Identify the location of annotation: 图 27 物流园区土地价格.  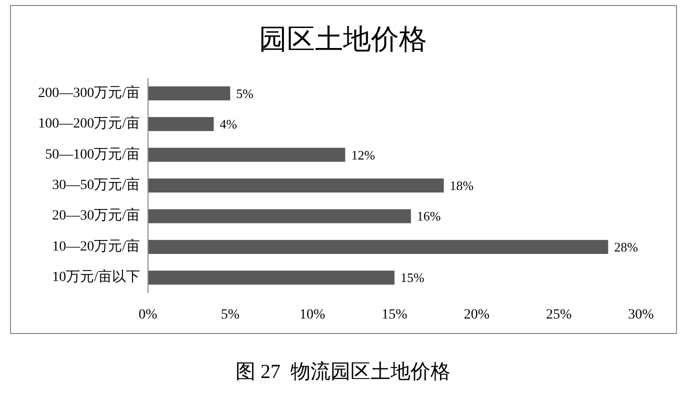
(343, 372).